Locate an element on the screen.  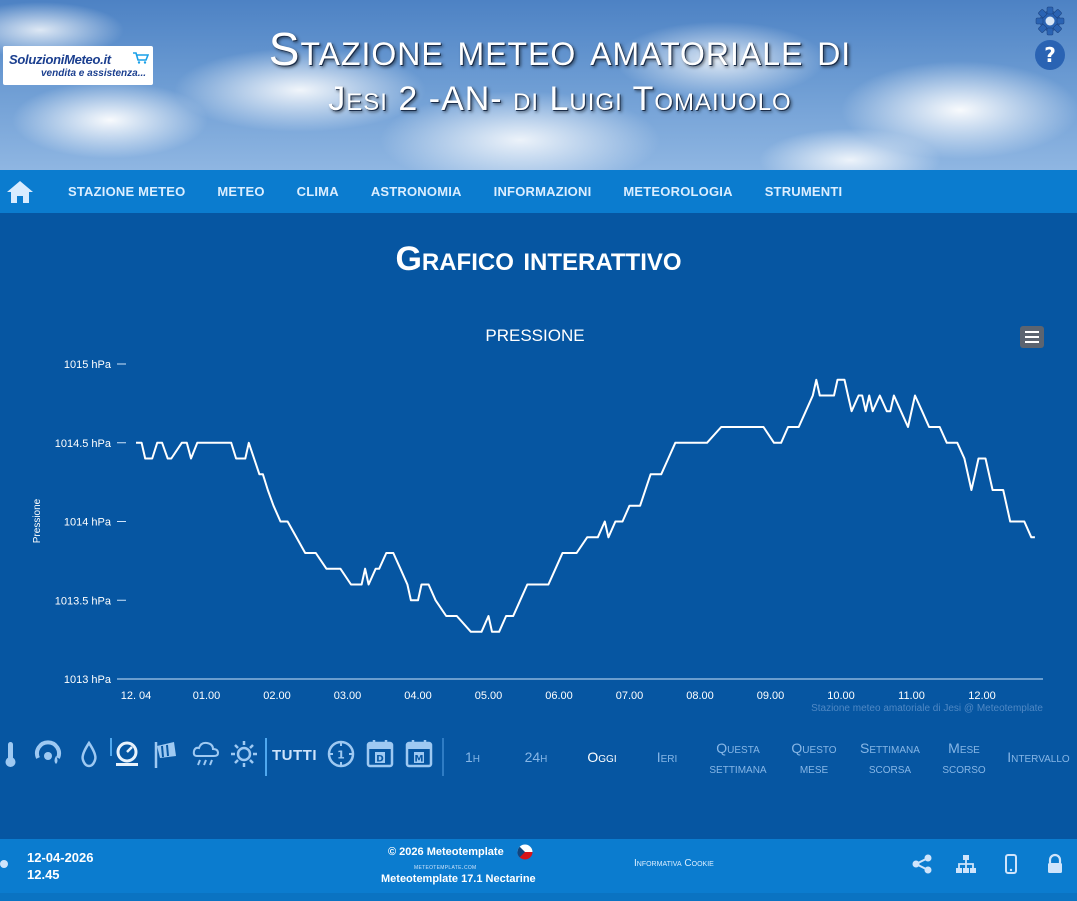
mobile-icon is located at coordinates (1011, 864).